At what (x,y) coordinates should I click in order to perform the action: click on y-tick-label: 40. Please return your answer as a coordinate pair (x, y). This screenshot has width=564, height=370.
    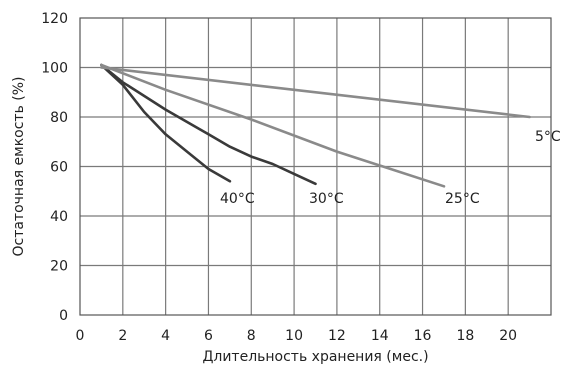
    Looking at the image, I should click on (59, 217).